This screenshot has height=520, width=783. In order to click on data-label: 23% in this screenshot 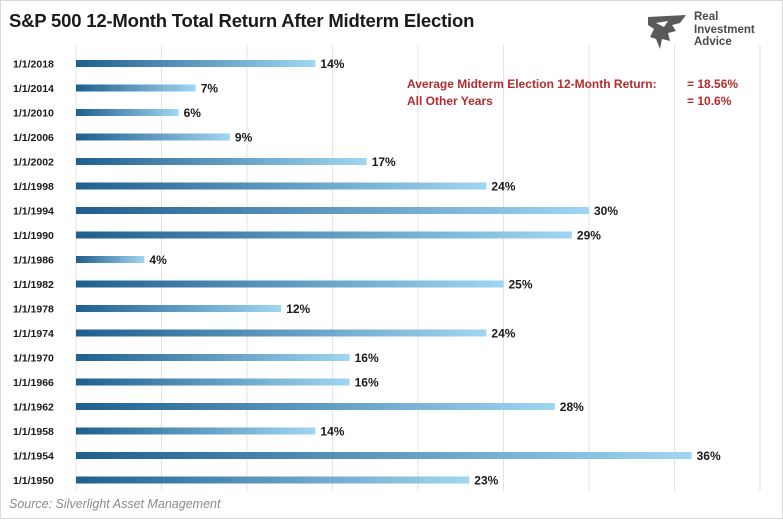, I will do `click(486, 481)`.